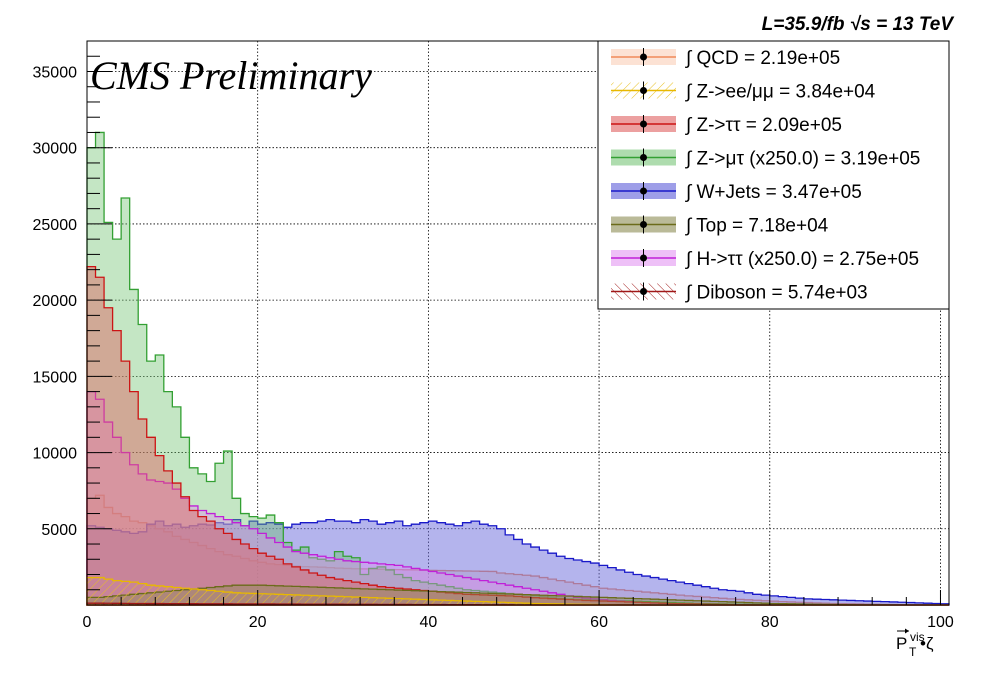  I want to click on y-tick-label: 15000, so click(55, 377).